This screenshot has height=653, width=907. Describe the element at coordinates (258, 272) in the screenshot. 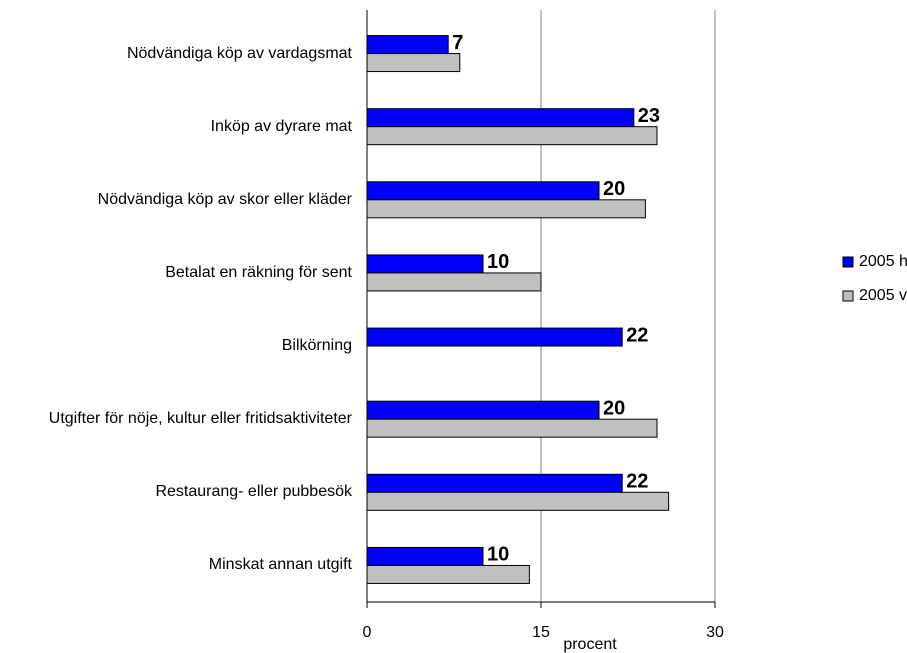

I see `category-text: Betalat en räkning för sent` at that location.